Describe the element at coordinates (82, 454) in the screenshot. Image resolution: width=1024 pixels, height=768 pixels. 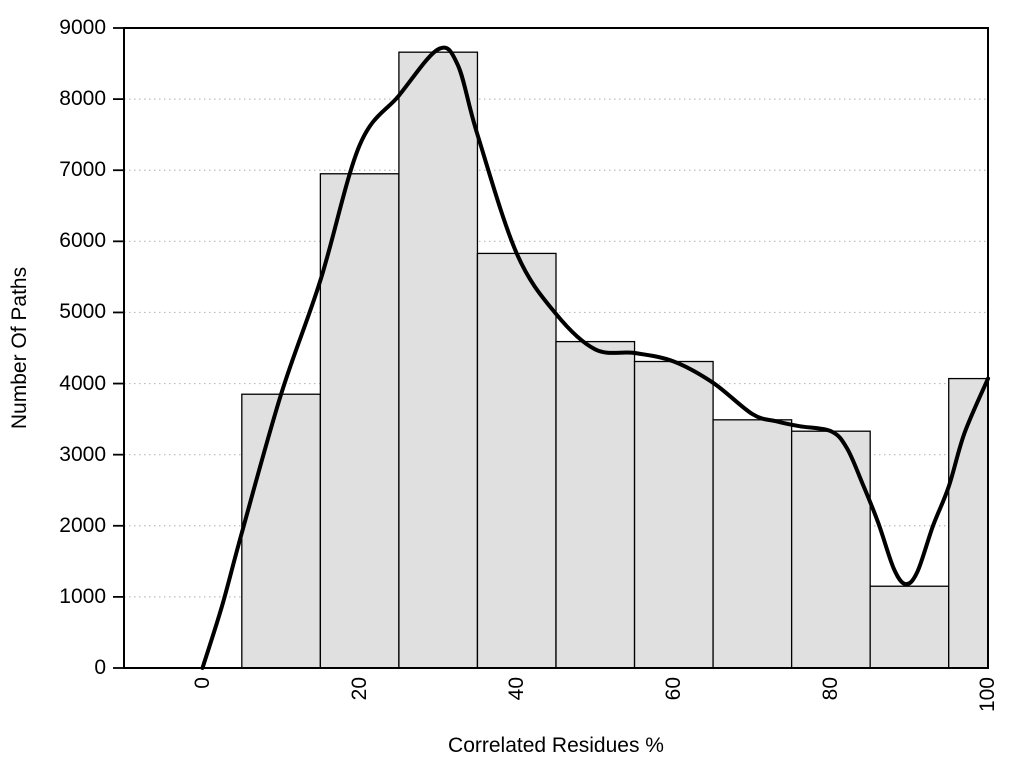
I see `y-tick-label: 3000` at that location.